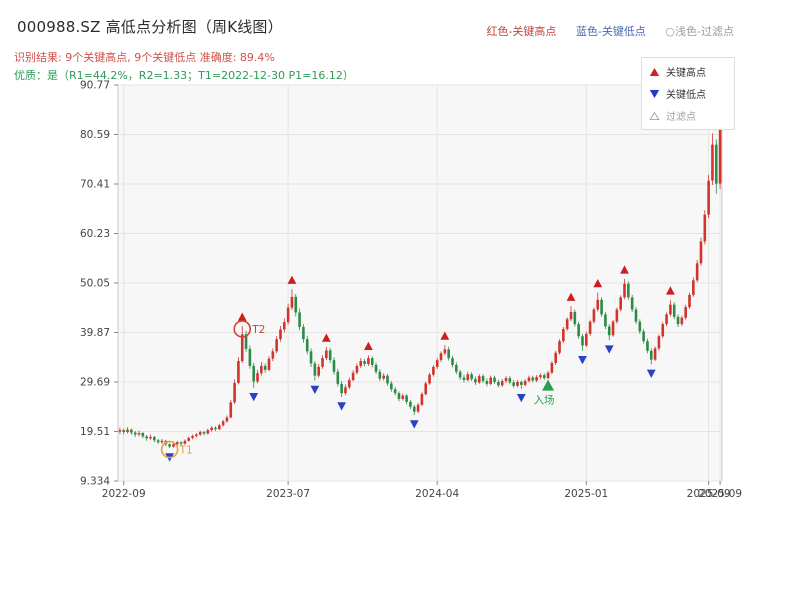  Describe the element at coordinates (144, 57) in the screenshot. I see `recognition-result-text: 识别结果: 9个关键高点, 9个关键低点 准确度: 89.4%` at that location.